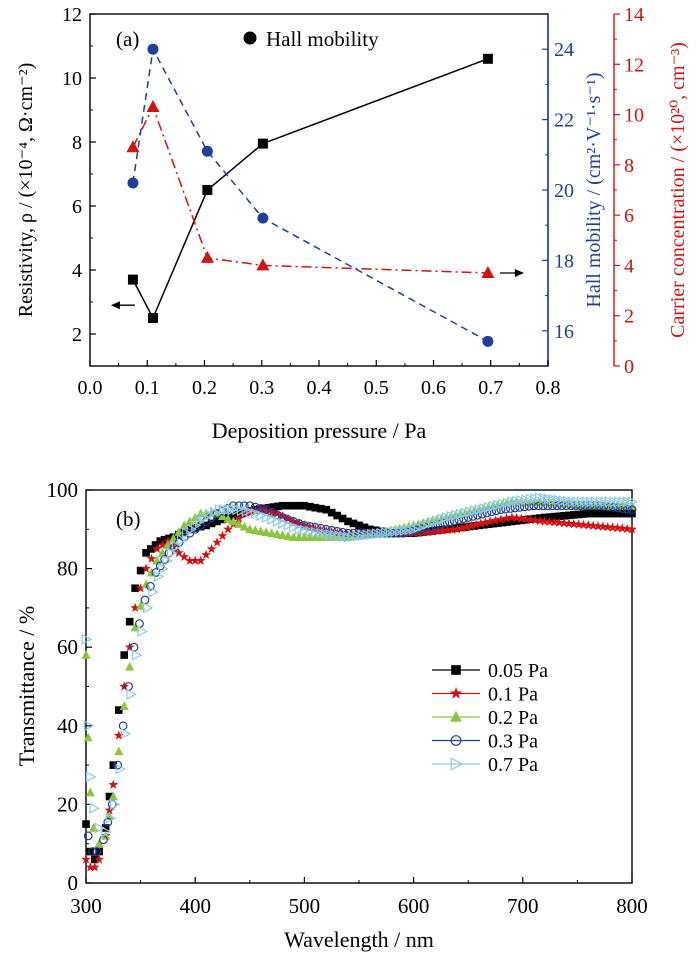 The height and width of the screenshot is (958, 700). What do you see at coordinates (634, 116) in the screenshot?
I see `a-carrier-tick-label-10: 10` at bounding box center [634, 116].